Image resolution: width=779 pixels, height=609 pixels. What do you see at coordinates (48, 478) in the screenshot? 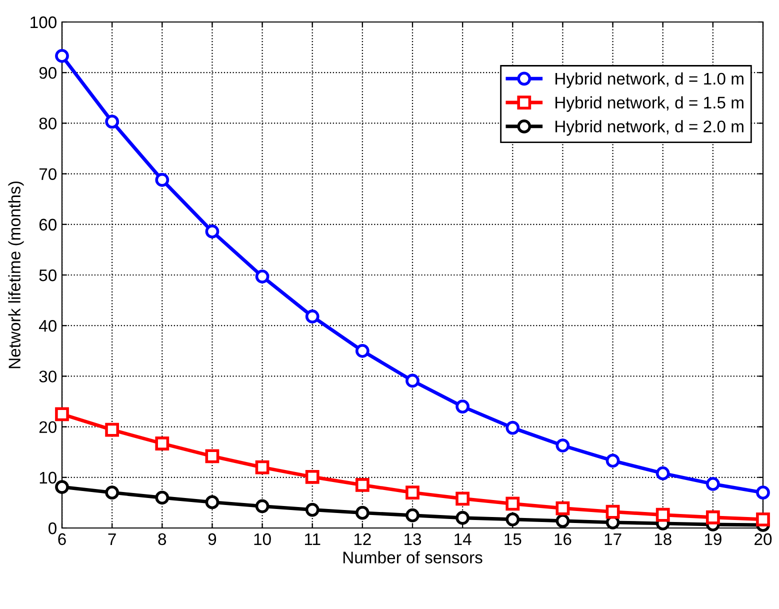
I see `y-tick-label: 10` at bounding box center [48, 478].